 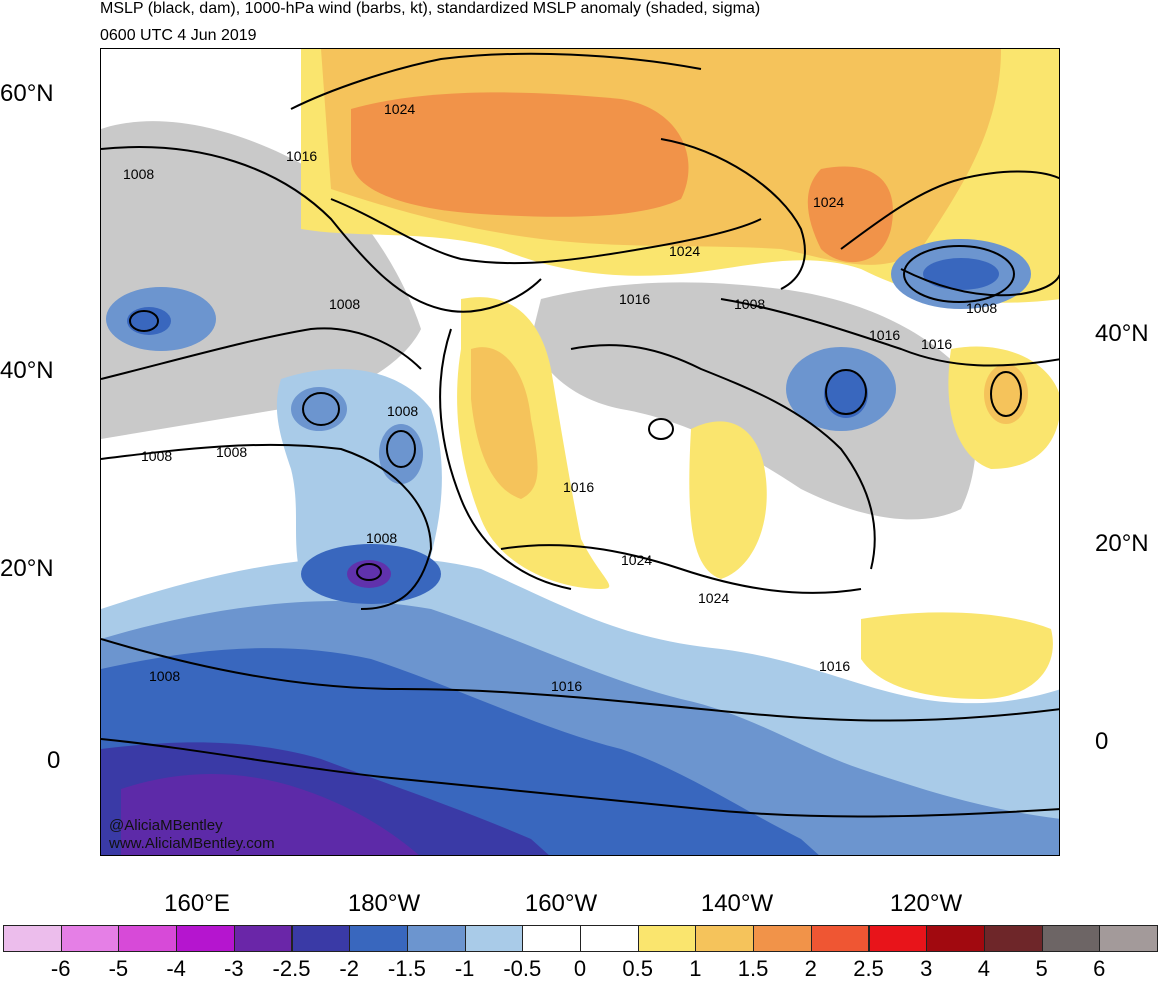 I want to click on colorbar-label: -2, so click(x=349, y=968).